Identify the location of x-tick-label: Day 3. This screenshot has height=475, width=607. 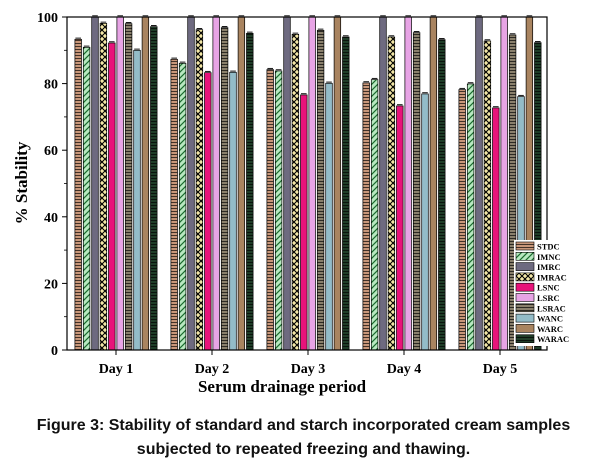
(308, 369).